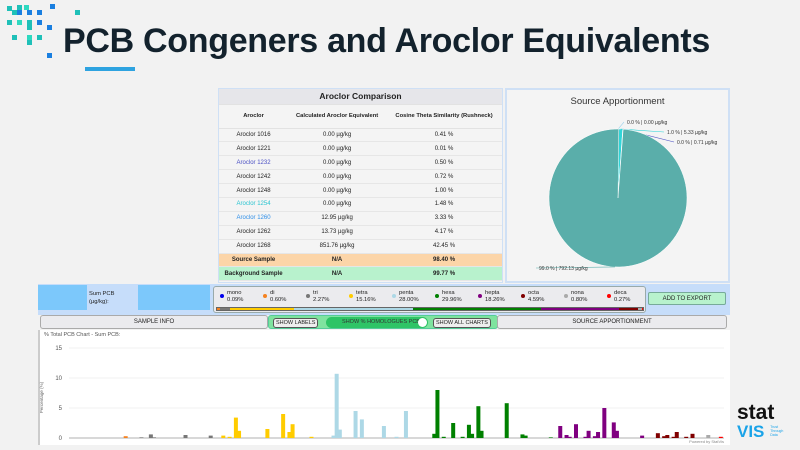 Image resolution: width=800 pixels, height=450 pixels. What do you see at coordinates (110, 69) in the screenshot?
I see `title-underline` at bounding box center [110, 69].